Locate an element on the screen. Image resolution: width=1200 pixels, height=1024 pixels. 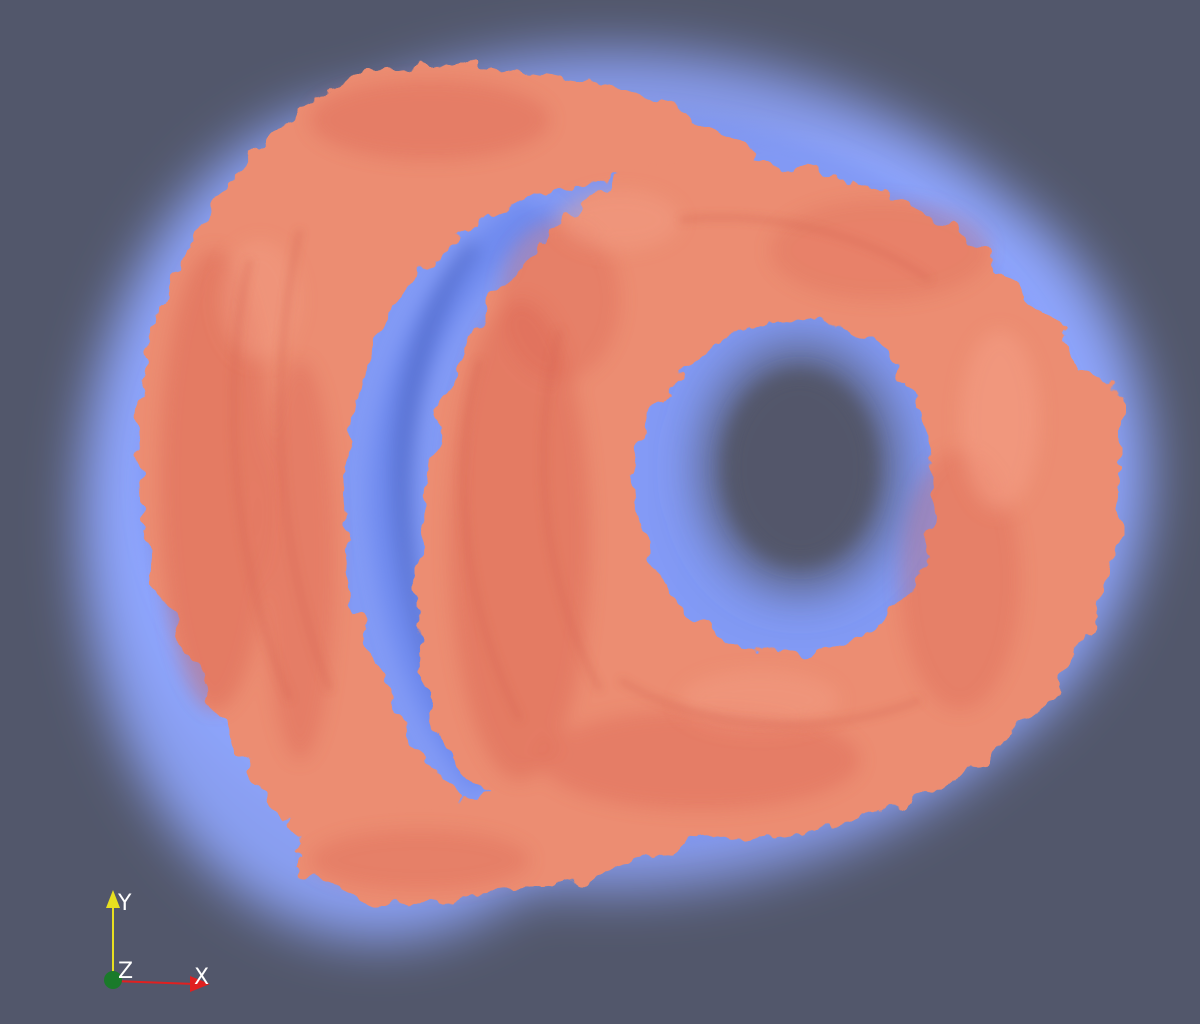
ring-hole-core is located at coordinates (800, 468).